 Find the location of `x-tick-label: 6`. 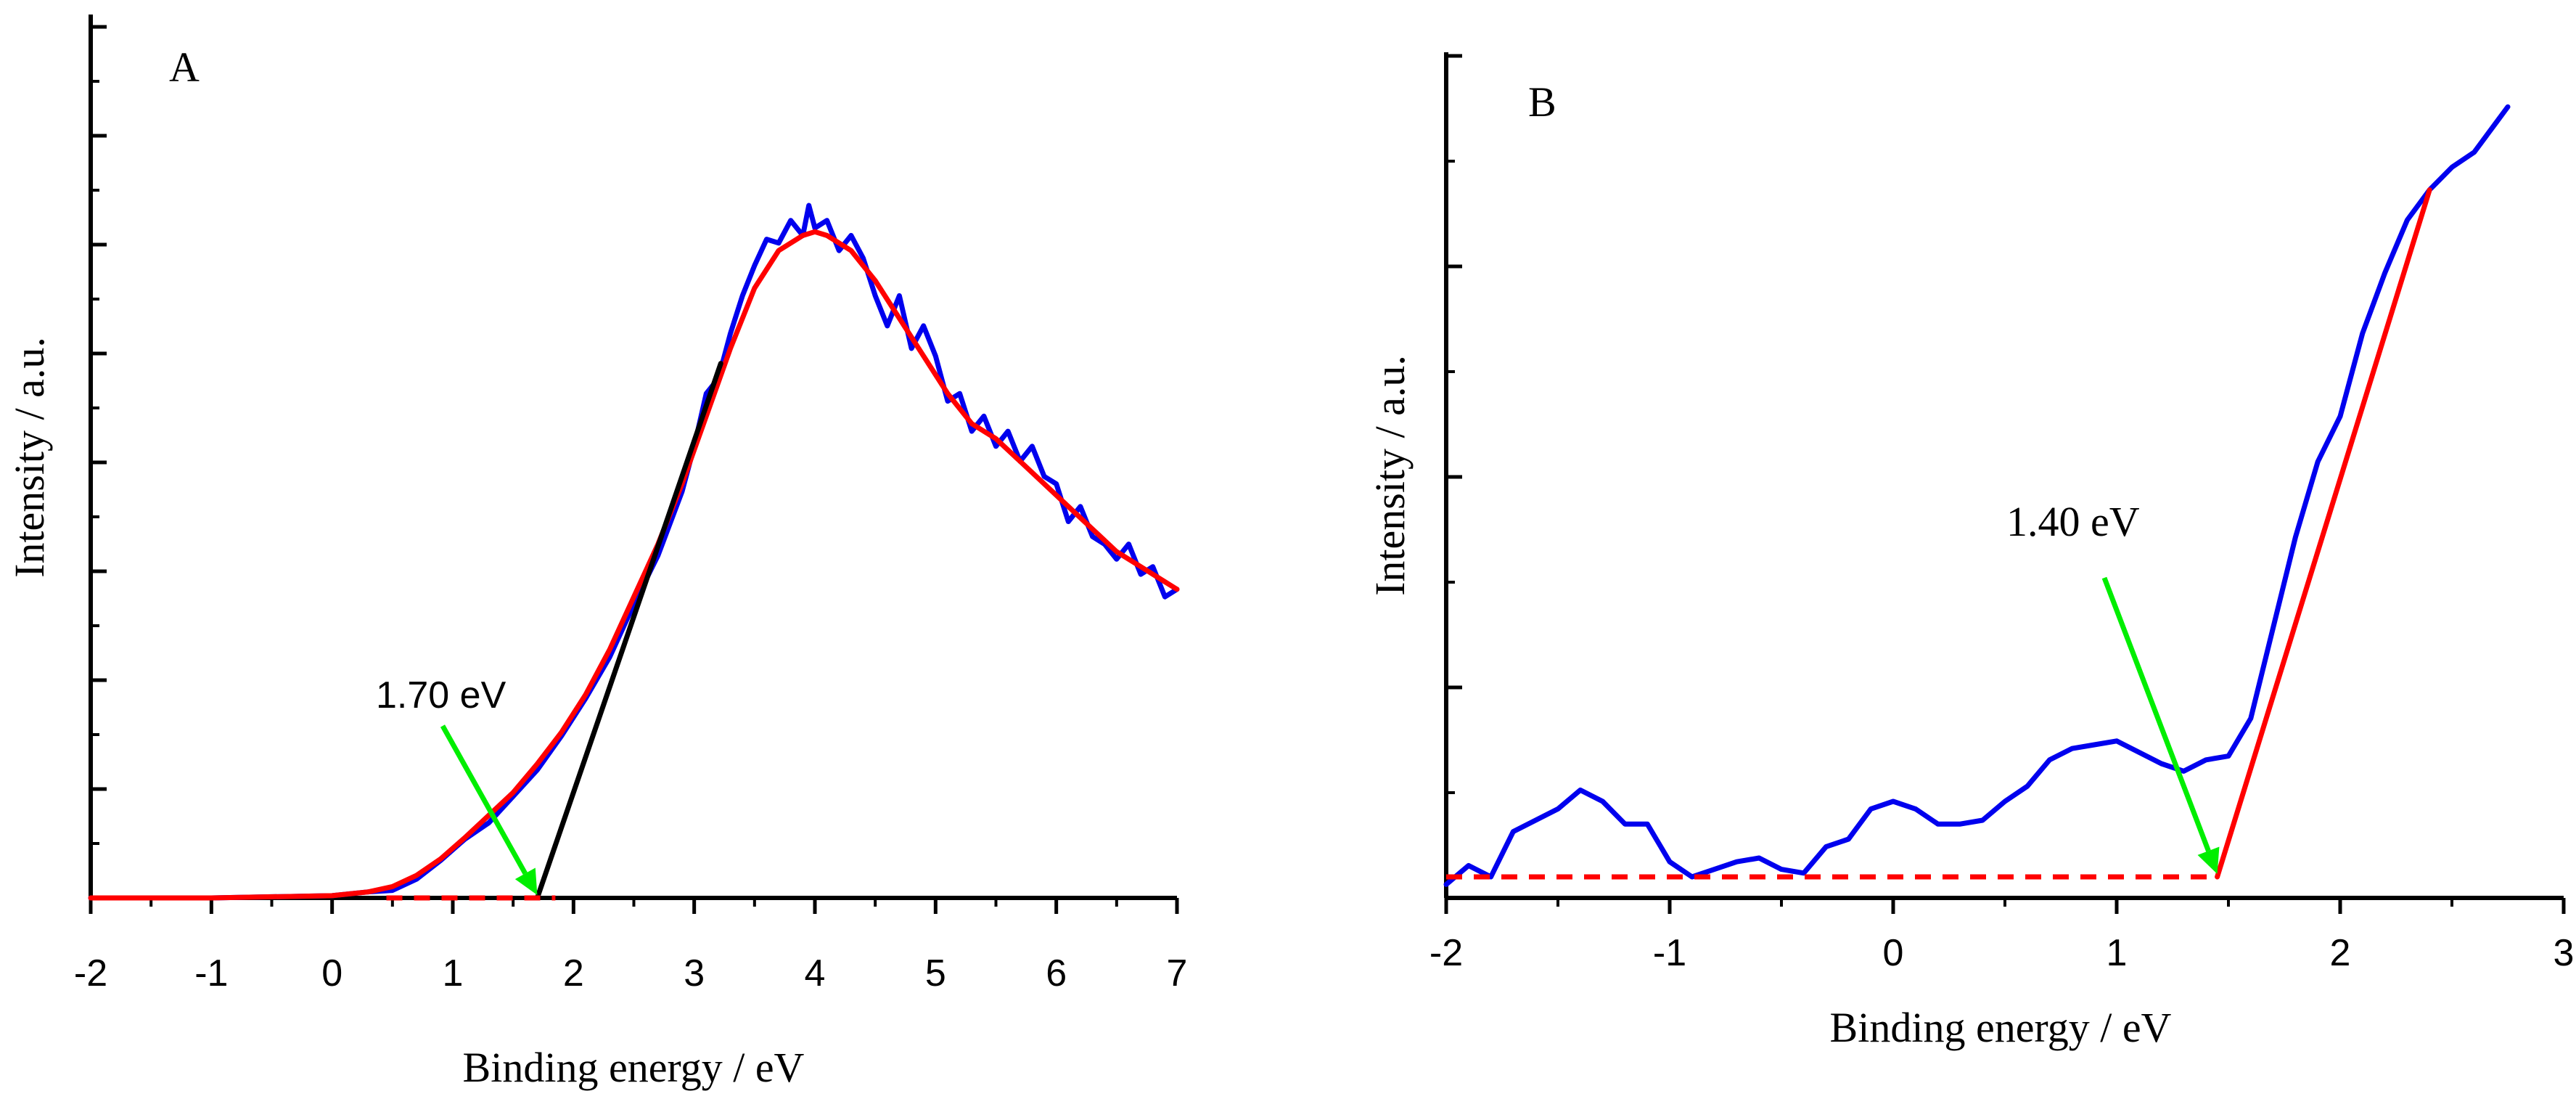

x-tick-label: 6 is located at coordinates (1056, 973).